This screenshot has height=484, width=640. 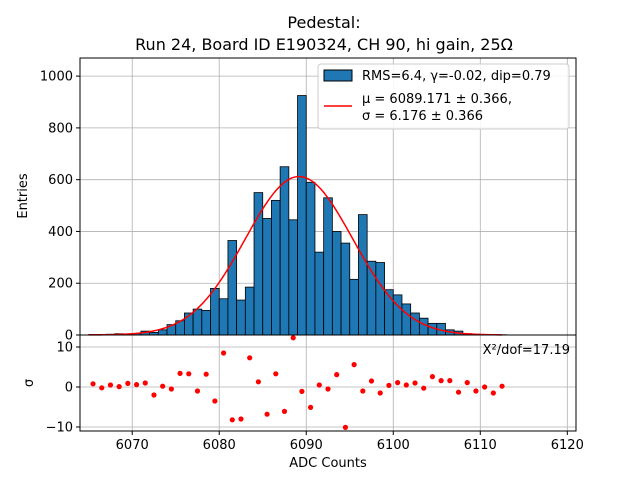 I want to click on legend-hist-swatch, so click(x=338, y=75).